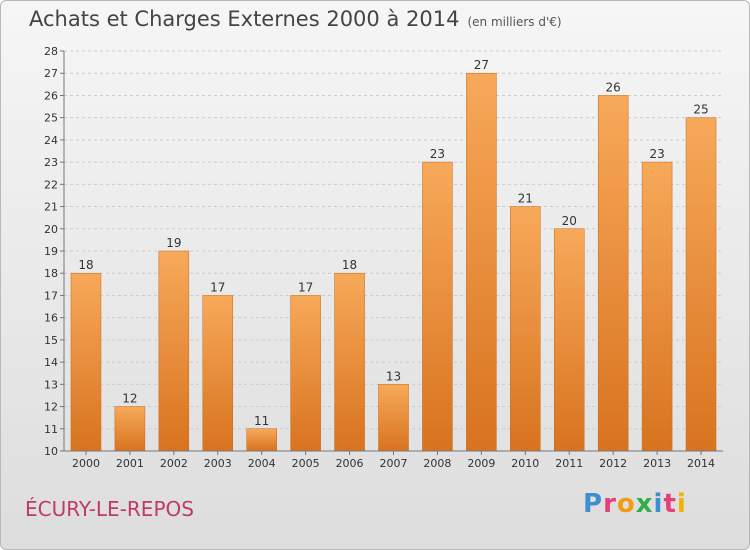 This screenshot has width=750, height=550. I want to click on y-tick-label: 12, so click(51, 407).